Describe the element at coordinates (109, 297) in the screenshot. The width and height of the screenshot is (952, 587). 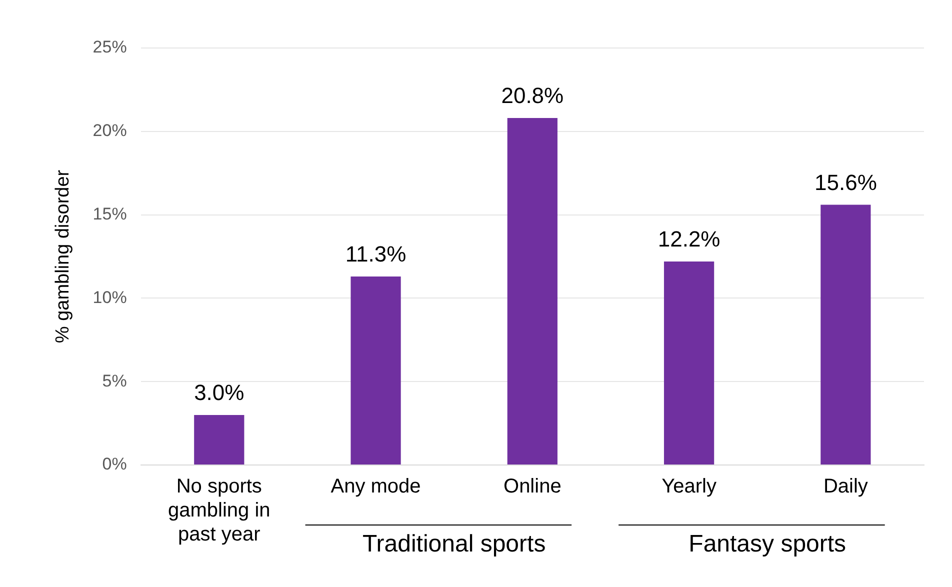
I see `y-tick-label: 10%` at that location.